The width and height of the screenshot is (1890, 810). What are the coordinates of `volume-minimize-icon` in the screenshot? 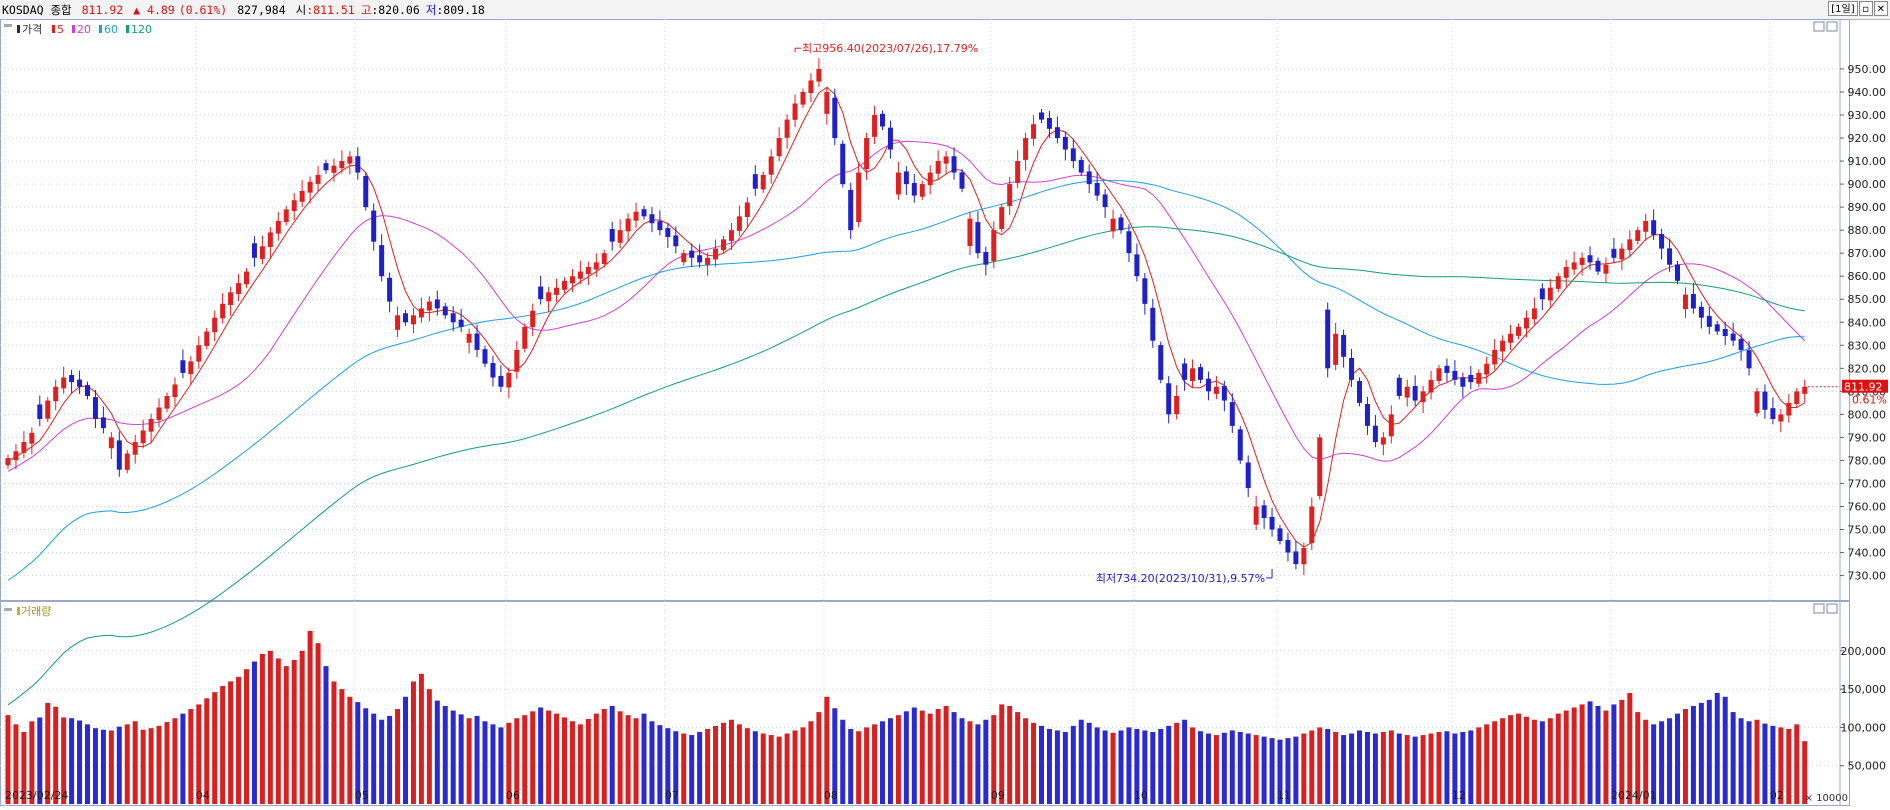 It's located at (1819, 608).